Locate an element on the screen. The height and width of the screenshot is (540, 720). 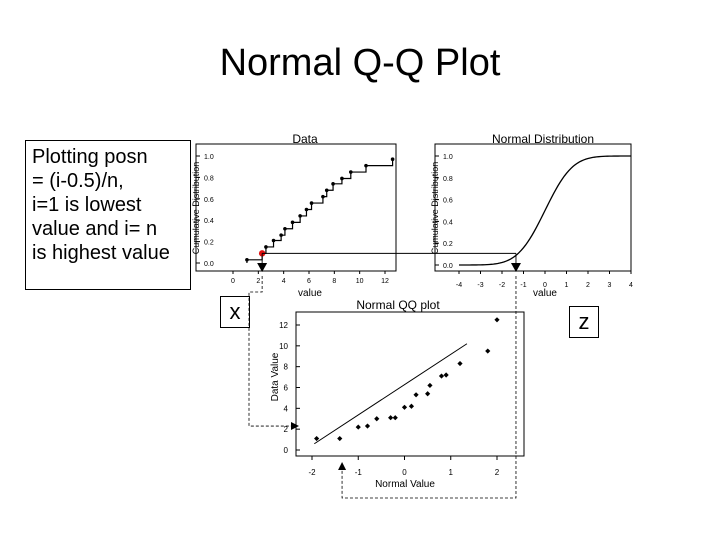
normal-cdf-xlabel: value is located at coordinates (545, 293).